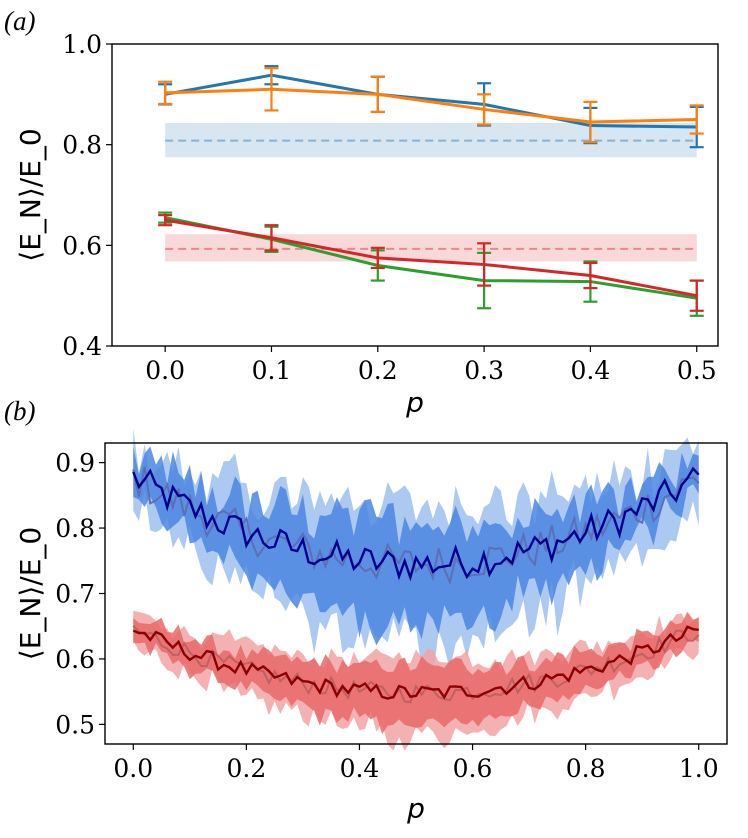  I want to click on panel-b-label: (b), so click(19, 411).